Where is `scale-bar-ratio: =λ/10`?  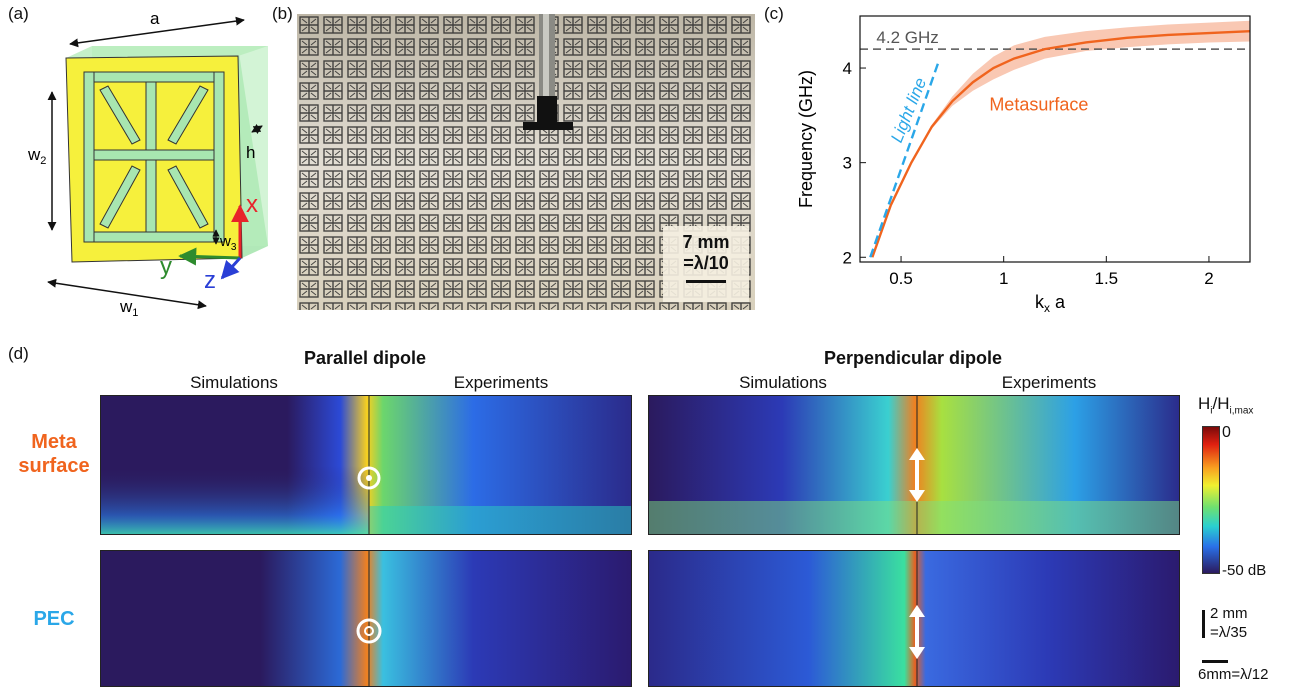
scale-bar-ratio: =λ/10 is located at coordinates (706, 263).